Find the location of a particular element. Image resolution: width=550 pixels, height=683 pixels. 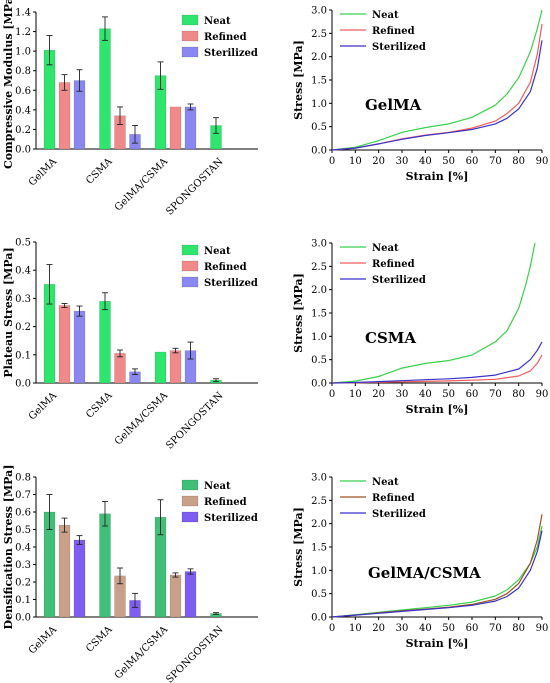

x-tick-label: 50 is located at coordinates (448, 394).